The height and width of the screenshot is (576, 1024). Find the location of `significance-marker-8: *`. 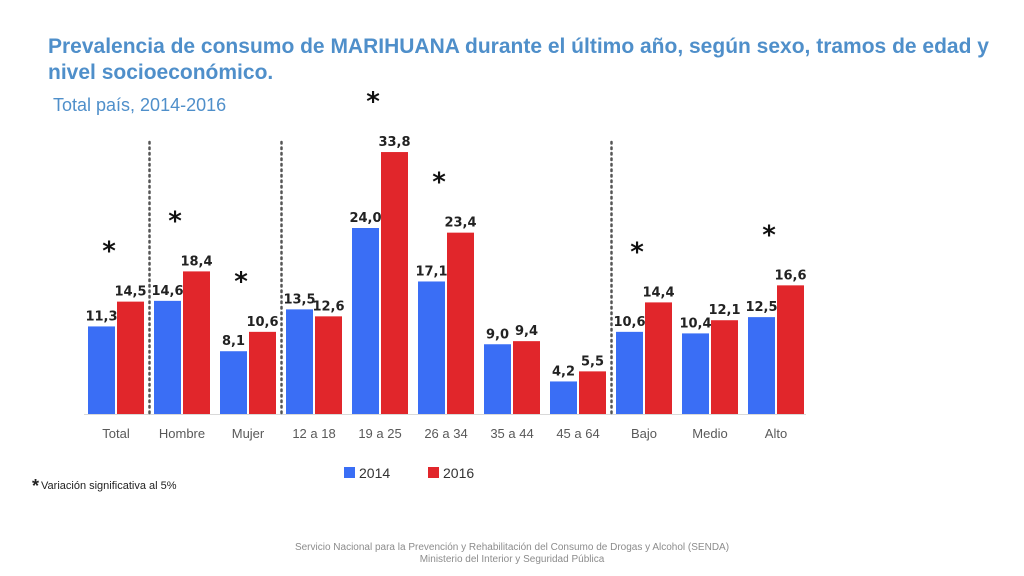

significance-marker-8: * is located at coordinates (637, 252).